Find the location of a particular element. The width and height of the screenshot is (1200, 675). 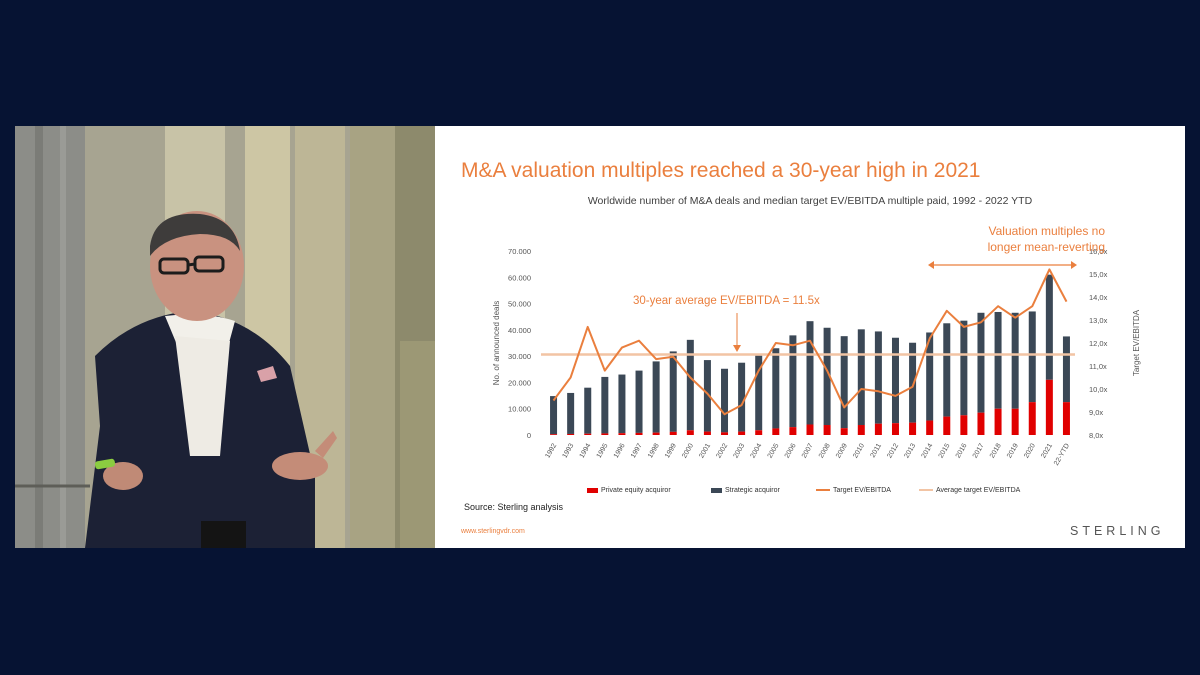

chart-source: Source: Sterling analysis is located at coordinates (514, 507).